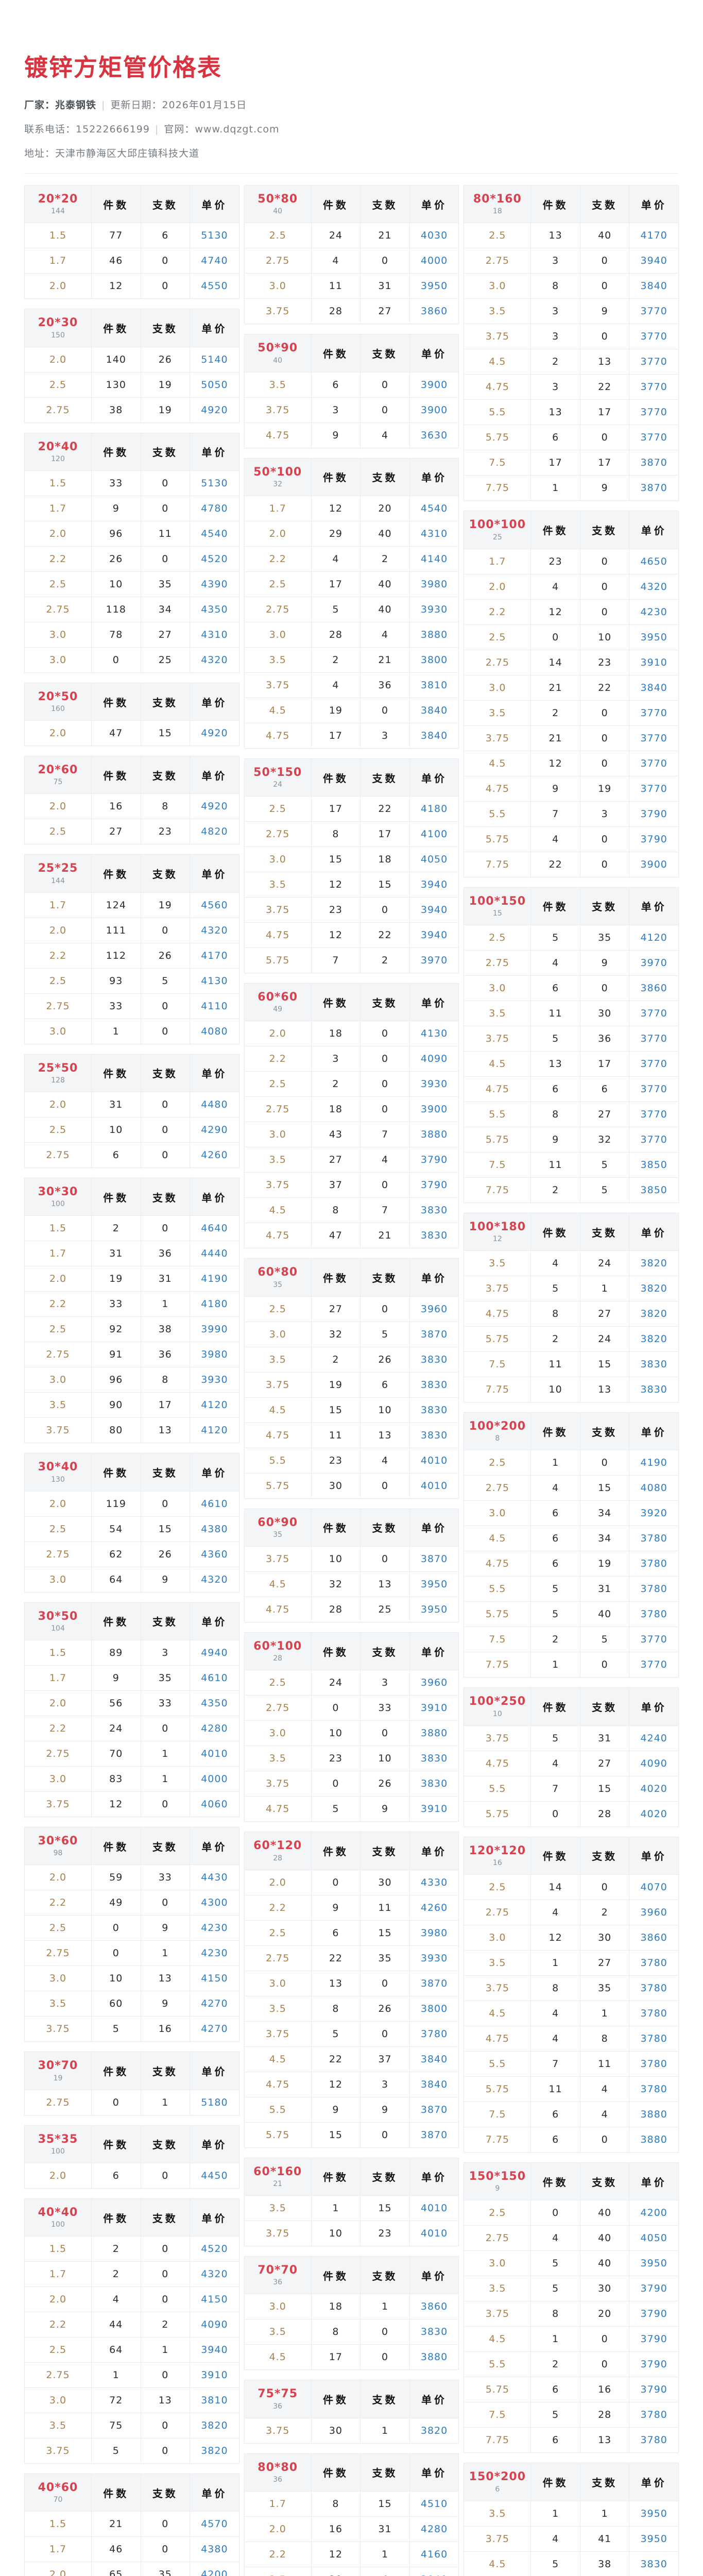  What do you see at coordinates (604, 1513) in the screenshot?
I see `bundles-cell: 34` at bounding box center [604, 1513].